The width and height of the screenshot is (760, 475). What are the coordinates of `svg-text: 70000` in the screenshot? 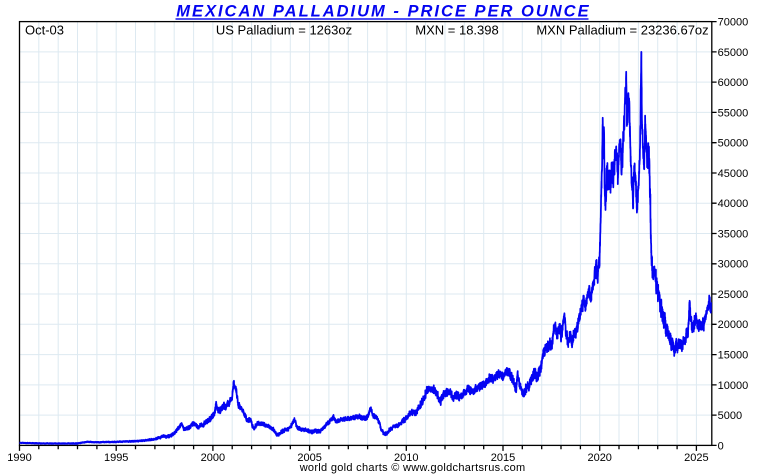 It's located at (733, 23).